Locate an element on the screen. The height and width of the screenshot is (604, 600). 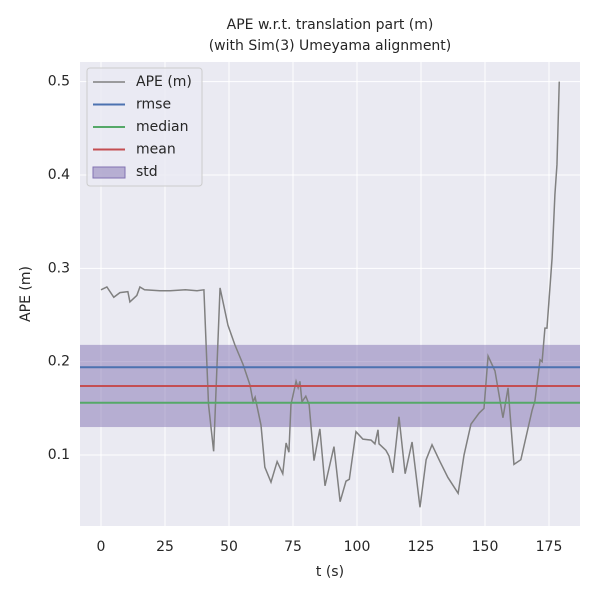
chart-title: APE w.r.t. translation part (m) is located at coordinates (330, 25).